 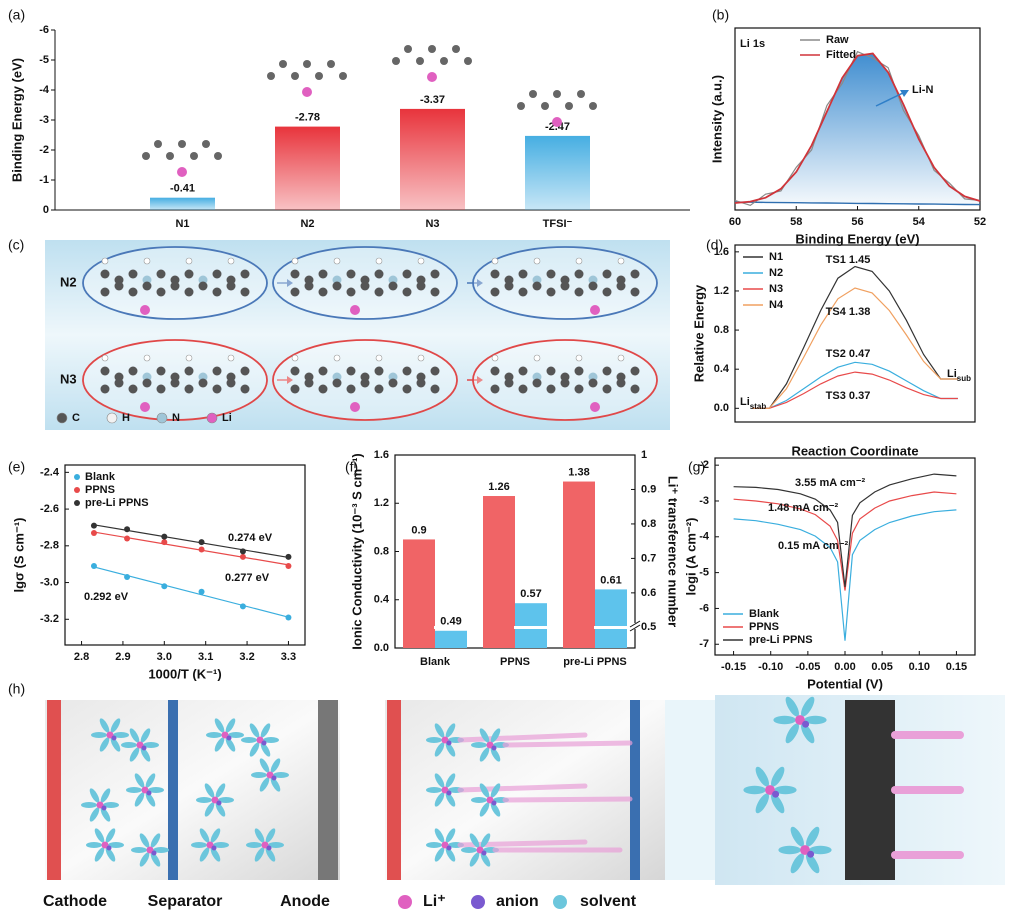 What do you see at coordinates (721, 252) in the screenshot?
I see `y-tick-label: 1.6` at bounding box center [721, 252].